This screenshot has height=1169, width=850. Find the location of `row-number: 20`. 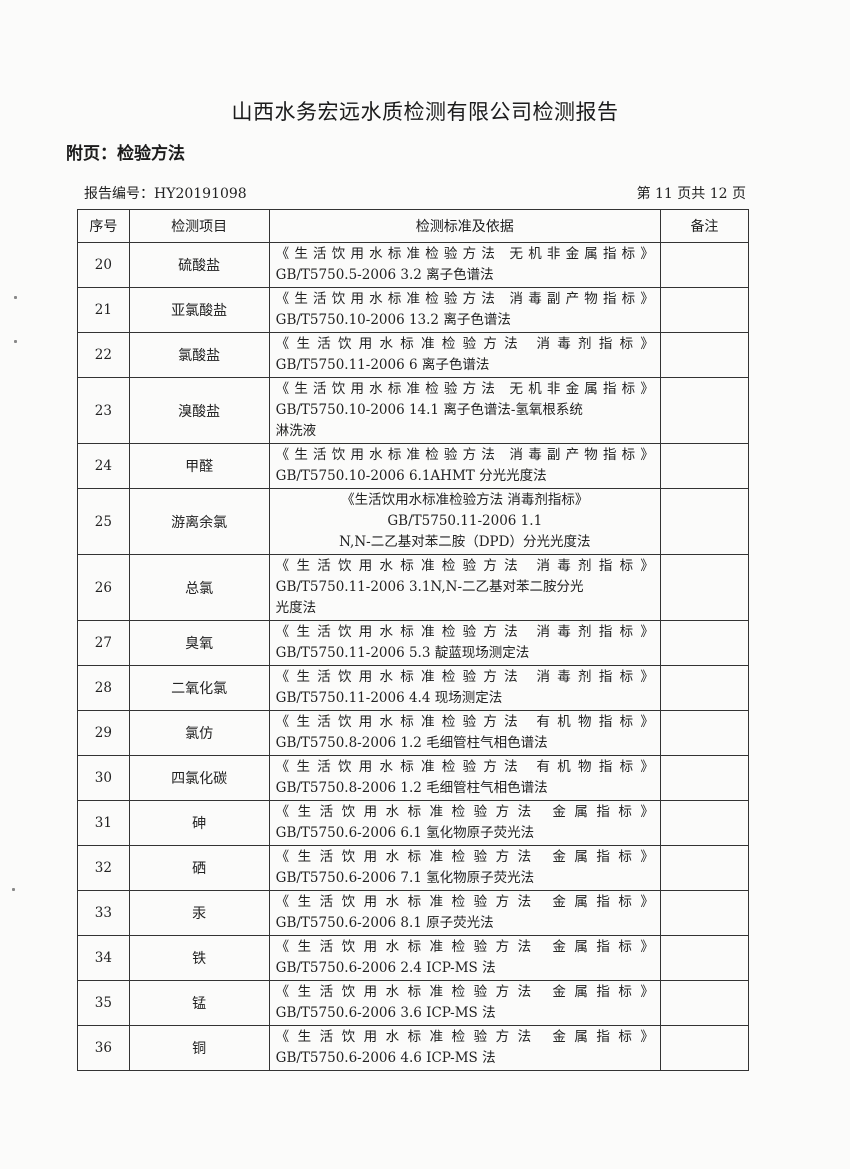

row-number: 20 is located at coordinates (103, 265).